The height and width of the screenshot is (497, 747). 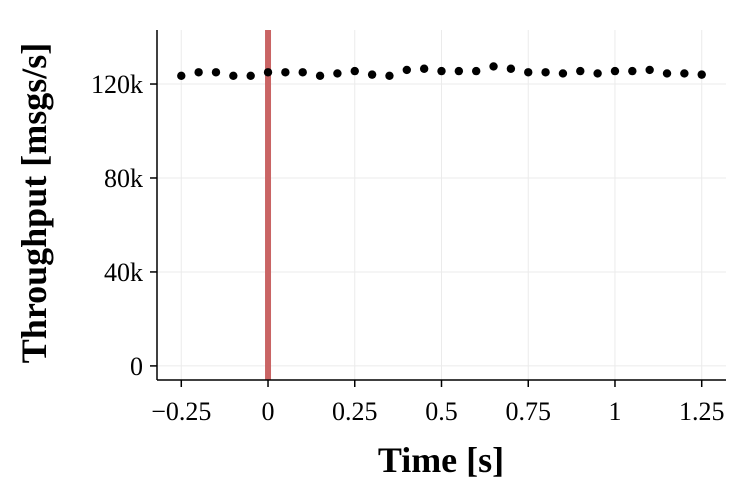 What do you see at coordinates (136, 366) in the screenshot?
I see `y-tick-label: 0` at bounding box center [136, 366].